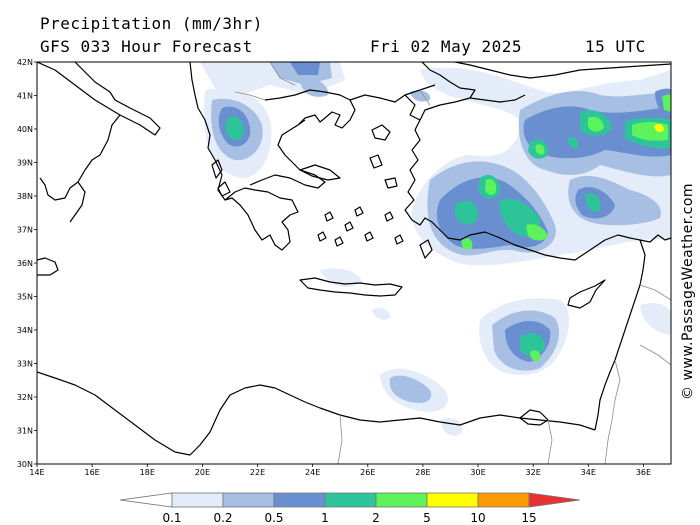  I want to click on lat-tick-label: 31N, so click(25, 431).